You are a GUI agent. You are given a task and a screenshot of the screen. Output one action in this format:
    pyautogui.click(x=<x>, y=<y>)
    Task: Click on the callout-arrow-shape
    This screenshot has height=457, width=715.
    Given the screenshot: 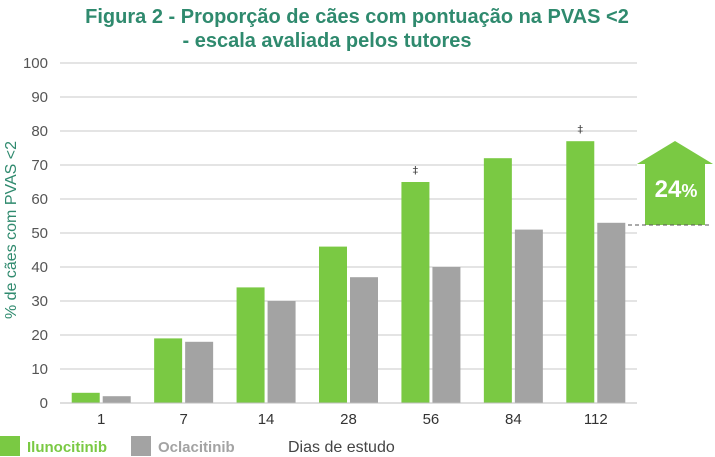 What is the action you would take?
    pyautogui.click(x=675, y=183)
    